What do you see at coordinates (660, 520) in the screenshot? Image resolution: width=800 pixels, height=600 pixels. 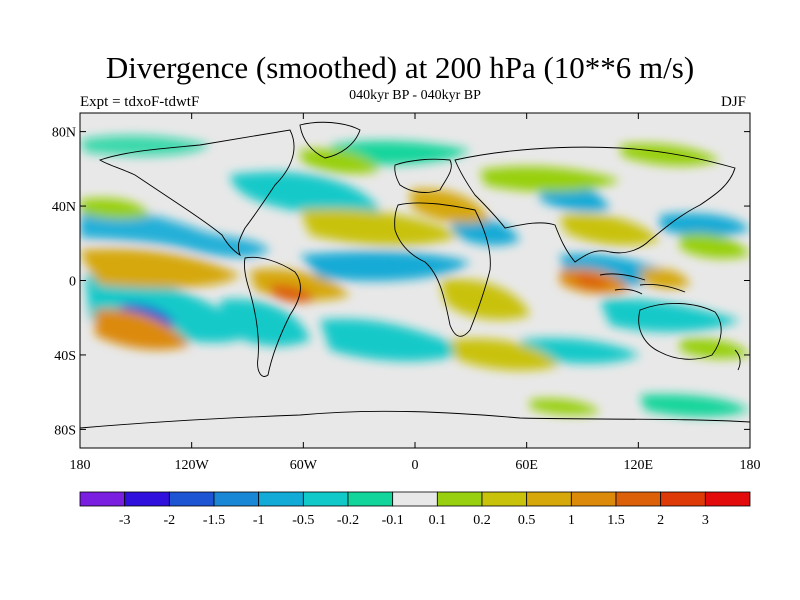 I see `colorbar-label: 2` at bounding box center [660, 520].